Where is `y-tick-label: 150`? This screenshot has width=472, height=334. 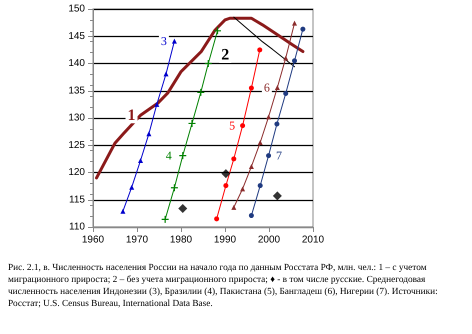
y-tick-label: 150 is located at coordinates (77, 9).